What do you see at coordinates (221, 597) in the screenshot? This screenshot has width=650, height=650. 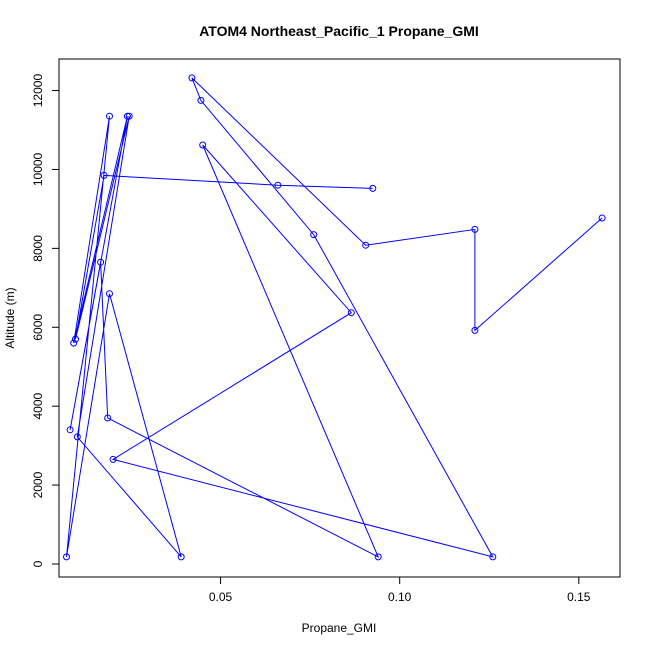 I see `x-tick-label: 0.05` at bounding box center [221, 597].